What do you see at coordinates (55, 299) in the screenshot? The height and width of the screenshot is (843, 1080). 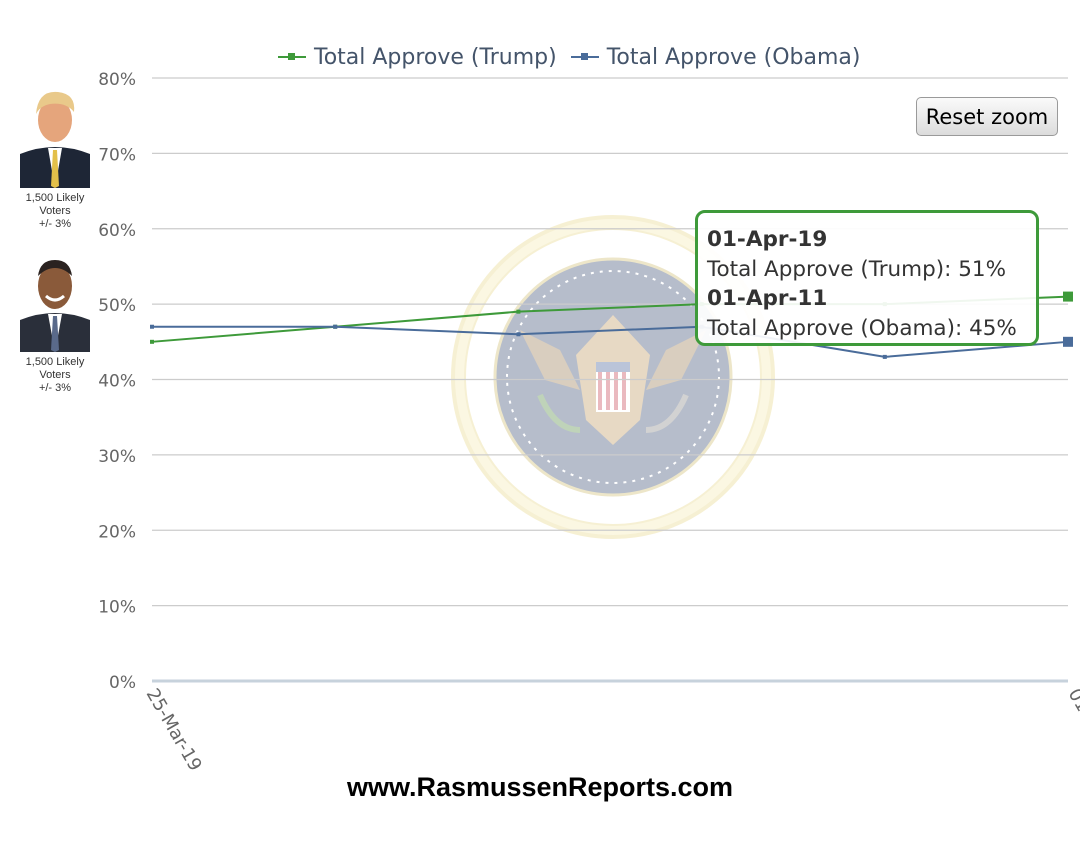 I see `obama-portrait-icon` at bounding box center [55, 299].